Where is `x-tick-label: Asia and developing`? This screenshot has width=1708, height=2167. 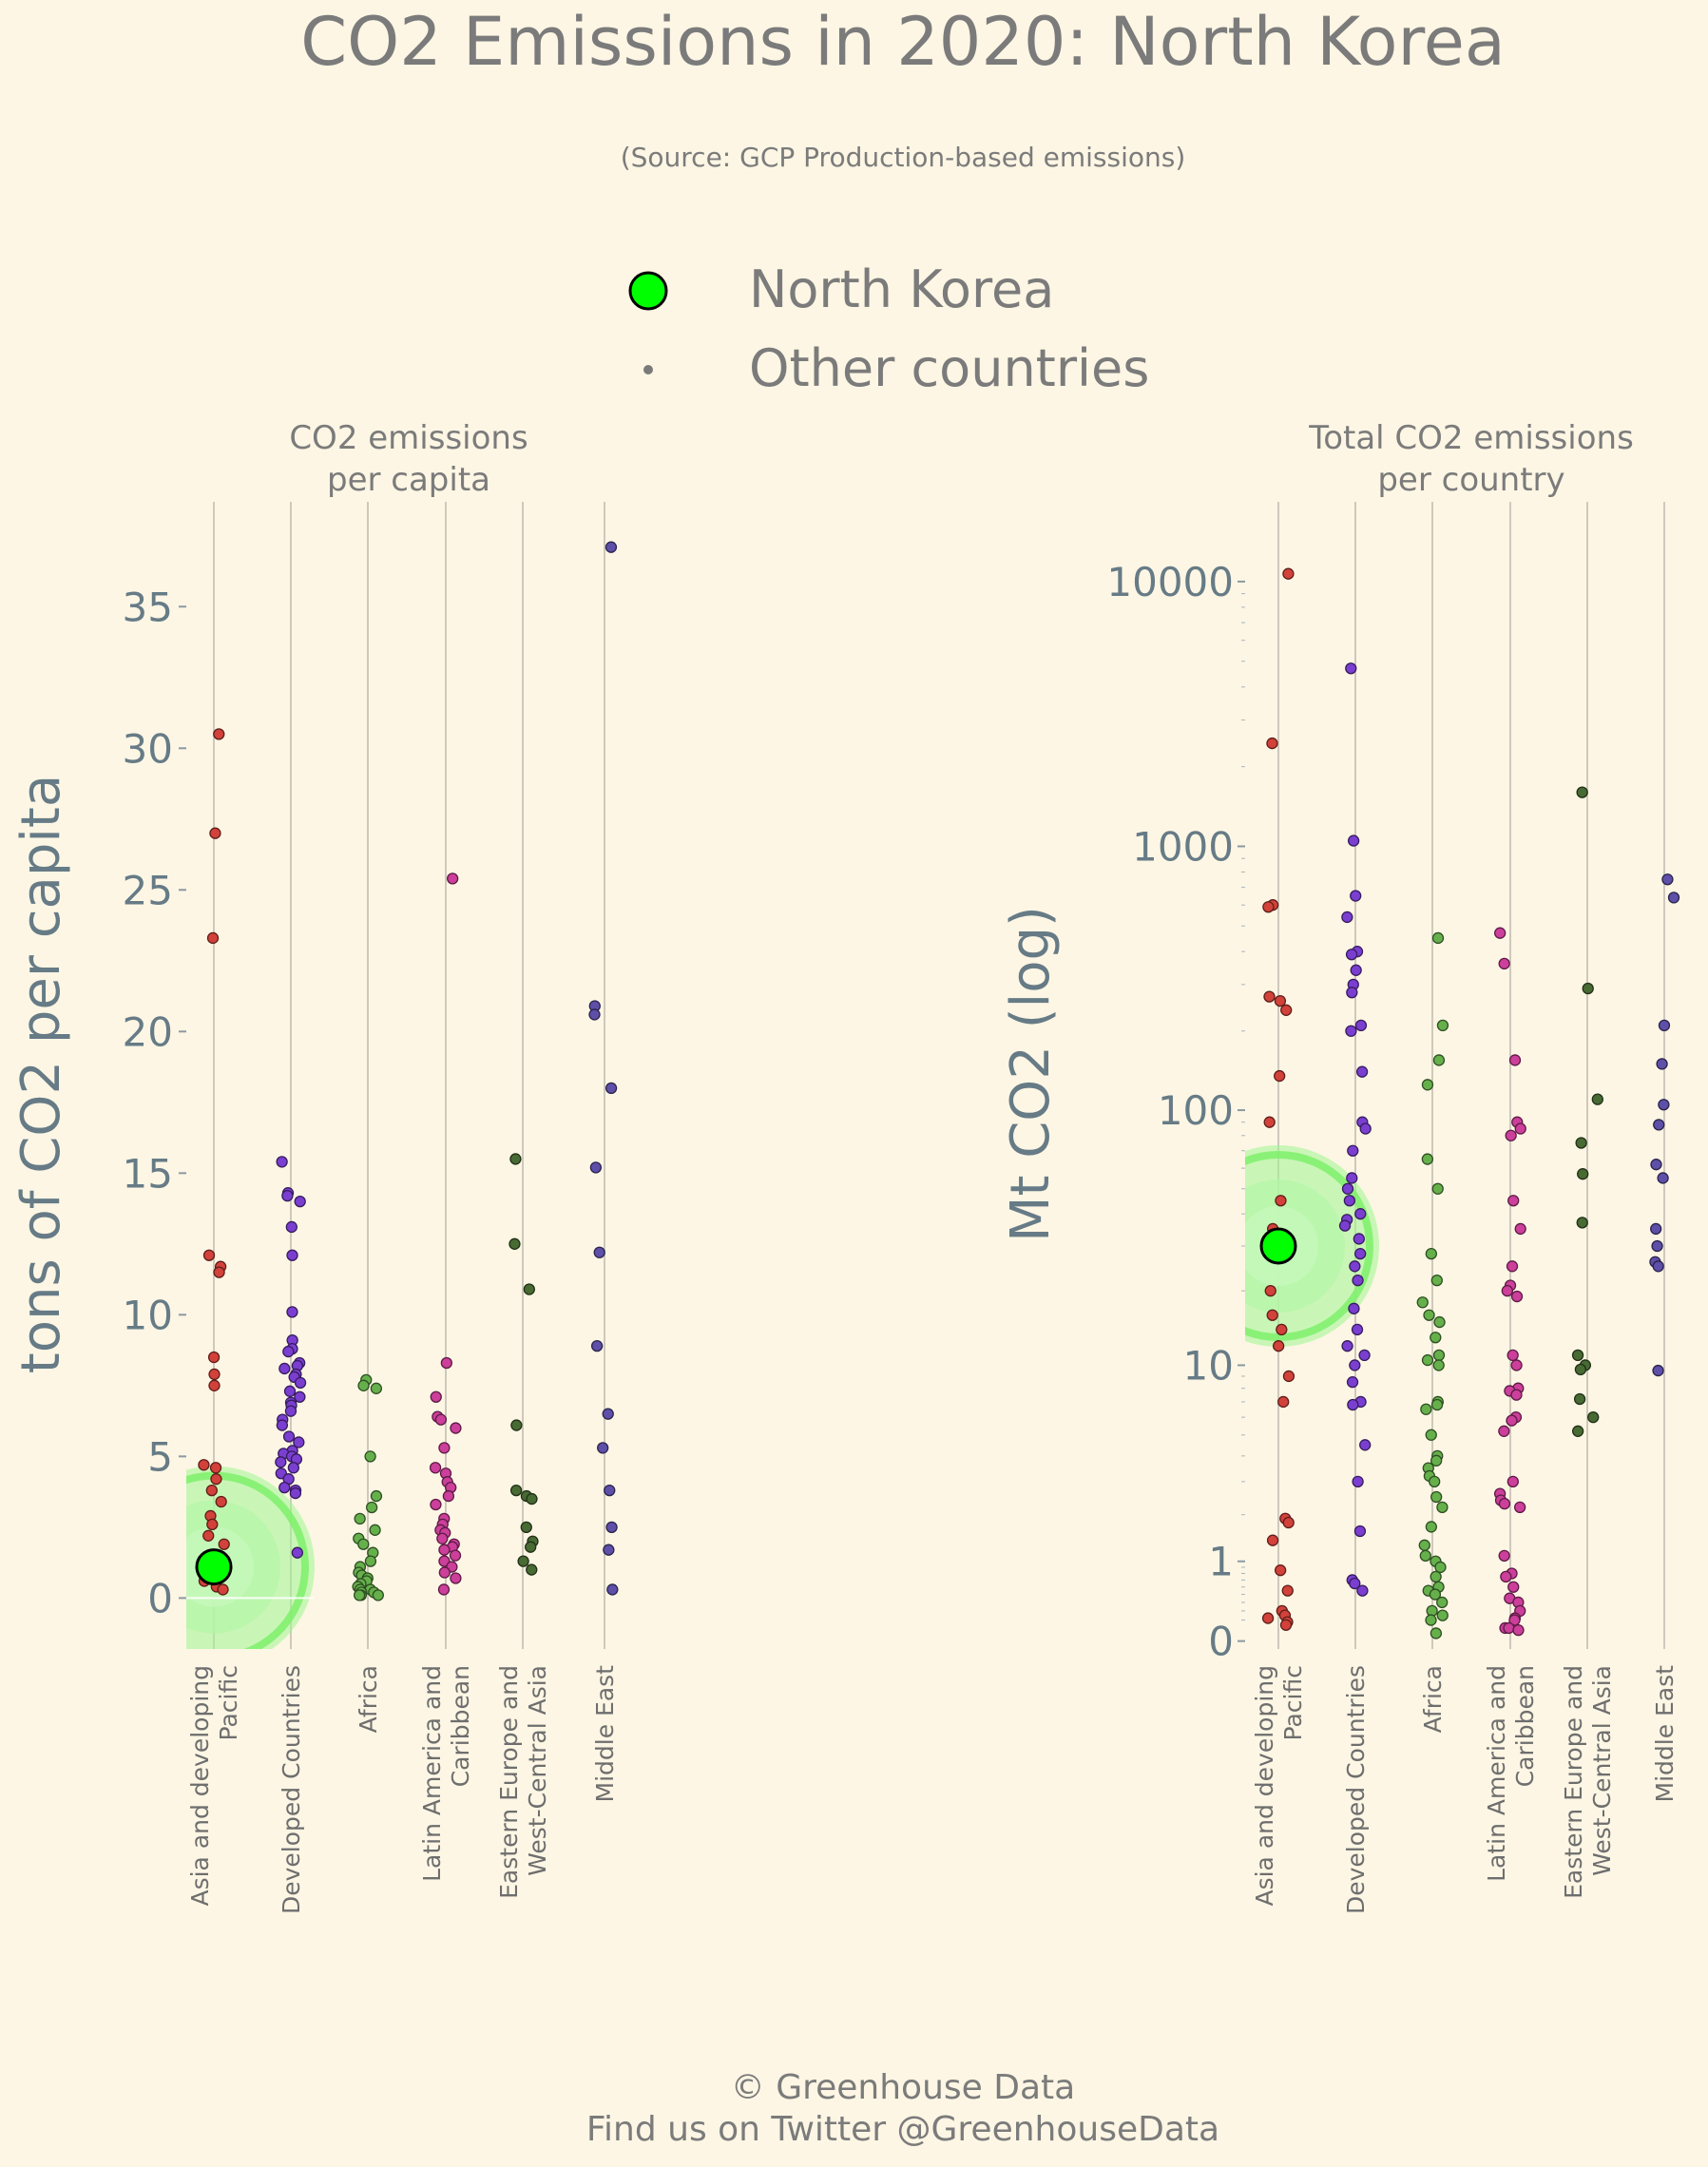
x-tick-label: Asia and developing is located at coordinates (200, 1786).